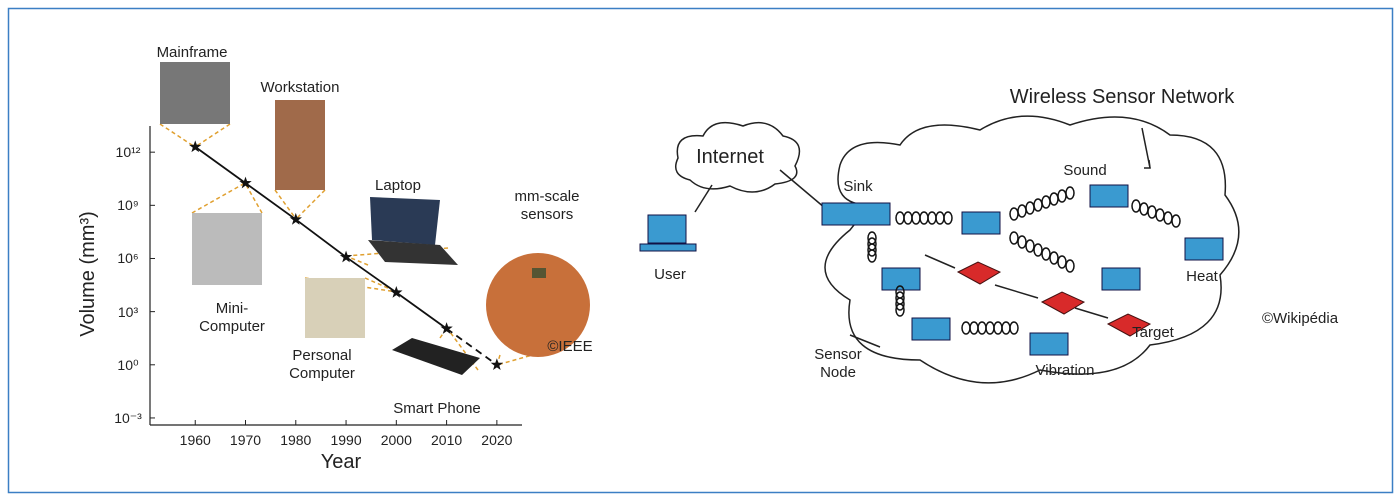  Describe the element at coordinates (128, 417) in the screenshot. I see `y-tick-label: 10⁻³` at that location.